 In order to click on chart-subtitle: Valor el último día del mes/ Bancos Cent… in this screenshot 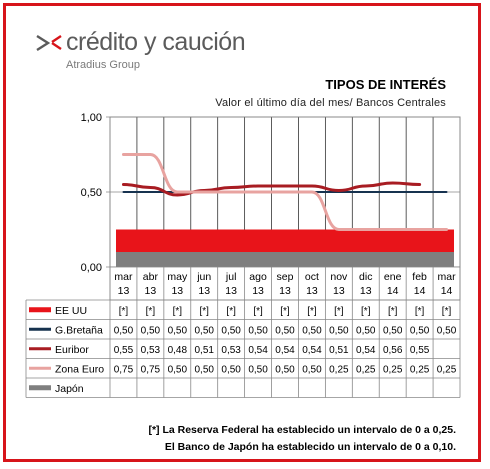, I will do `click(330, 103)`.